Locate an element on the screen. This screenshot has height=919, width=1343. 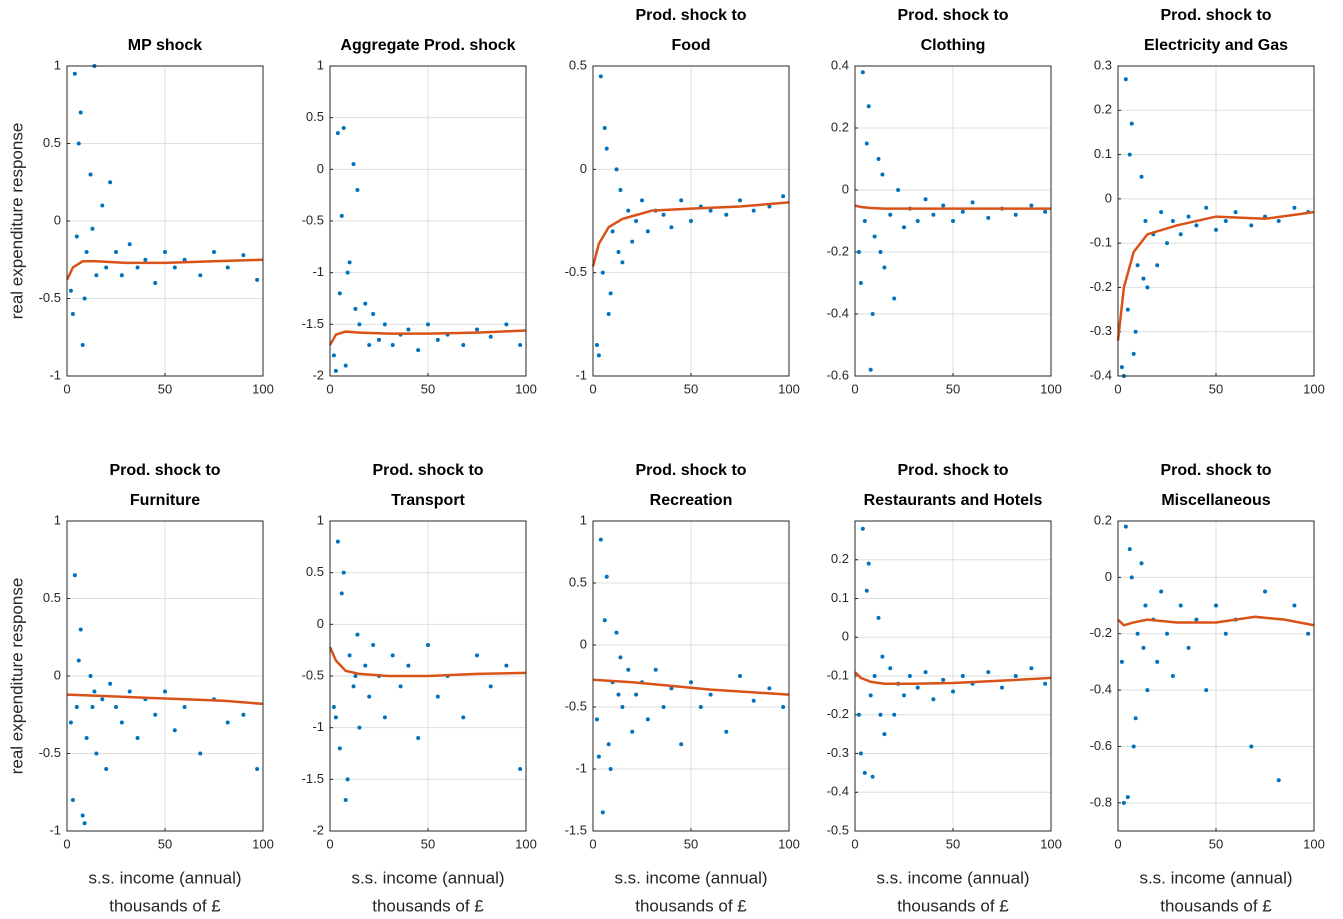
y-tick-label: -0.6 is located at coordinates (838, 374).